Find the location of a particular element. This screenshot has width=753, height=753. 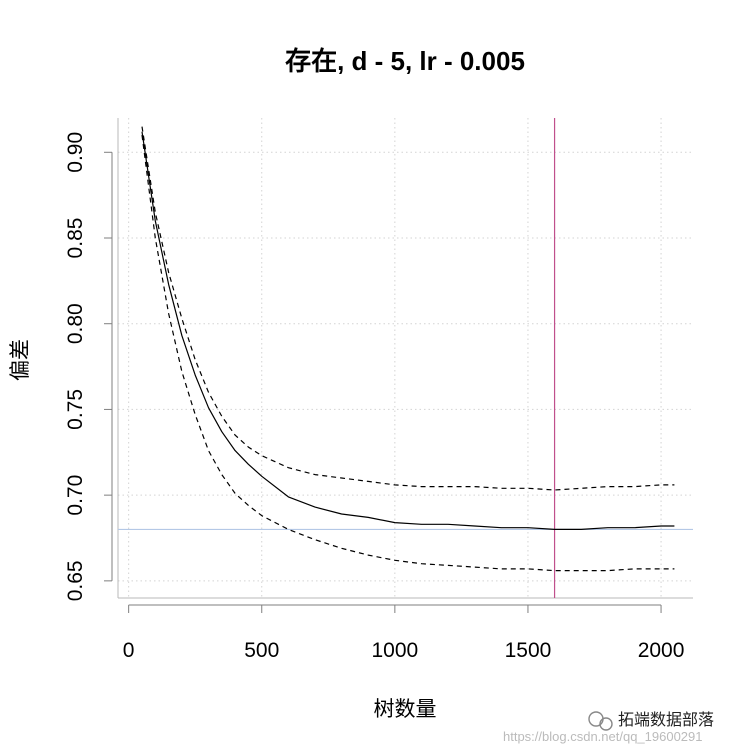

x-tick-label-4: 2000 is located at coordinates (661, 650).